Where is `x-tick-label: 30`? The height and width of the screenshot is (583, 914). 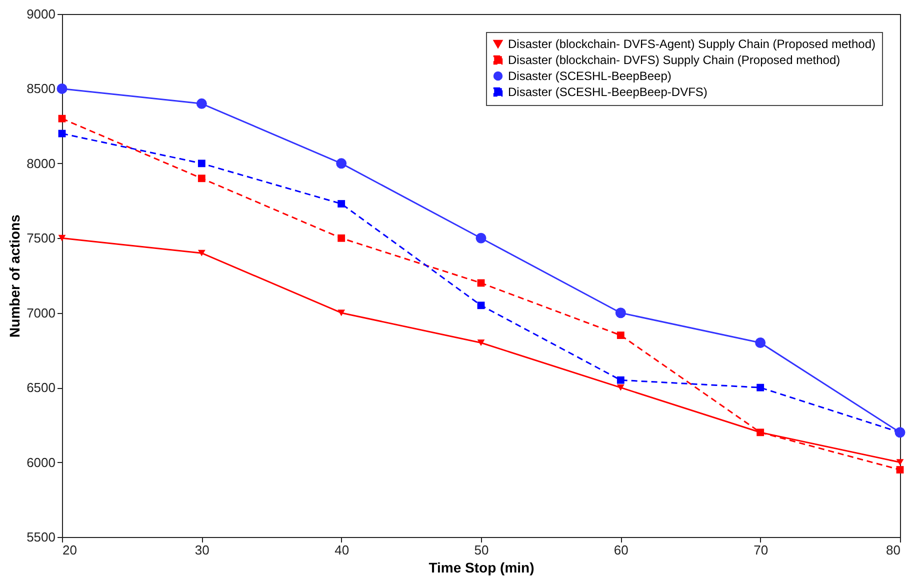
x-tick-label: 30 is located at coordinates (202, 550).